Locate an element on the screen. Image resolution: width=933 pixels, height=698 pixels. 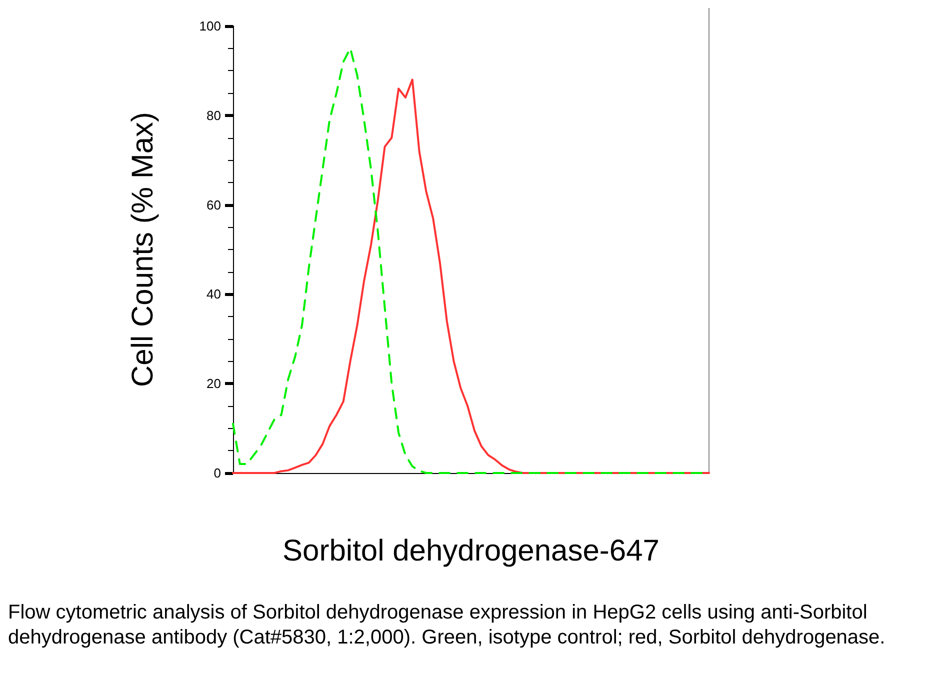
x-axis-title: Sorbitol dehydrogenase-647 is located at coordinates (471, 551).